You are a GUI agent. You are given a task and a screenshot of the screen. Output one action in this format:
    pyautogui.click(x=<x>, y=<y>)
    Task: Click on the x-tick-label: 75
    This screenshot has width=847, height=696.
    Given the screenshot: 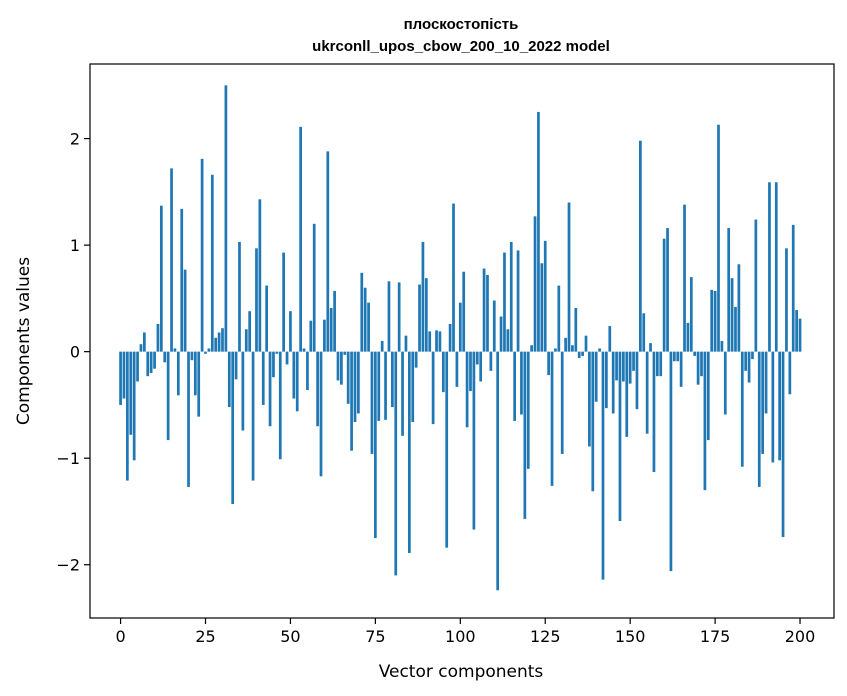 What is the action you would take?
    pyautogui.click(x=375, y=636)
    